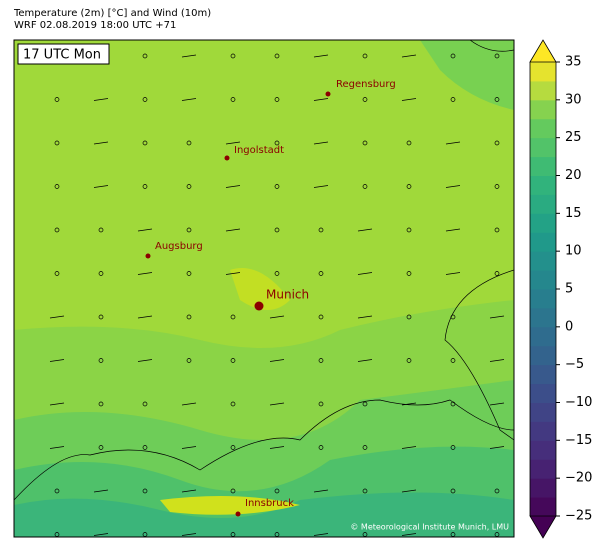  I want to click on colorbar-tick-label: 30, so click(573, 99).